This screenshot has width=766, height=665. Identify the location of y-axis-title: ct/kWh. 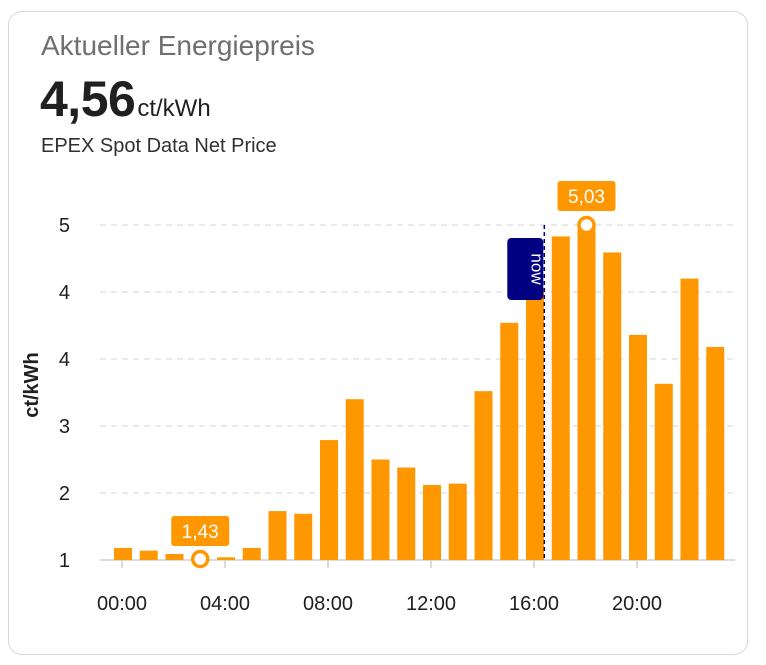
(32, 385).